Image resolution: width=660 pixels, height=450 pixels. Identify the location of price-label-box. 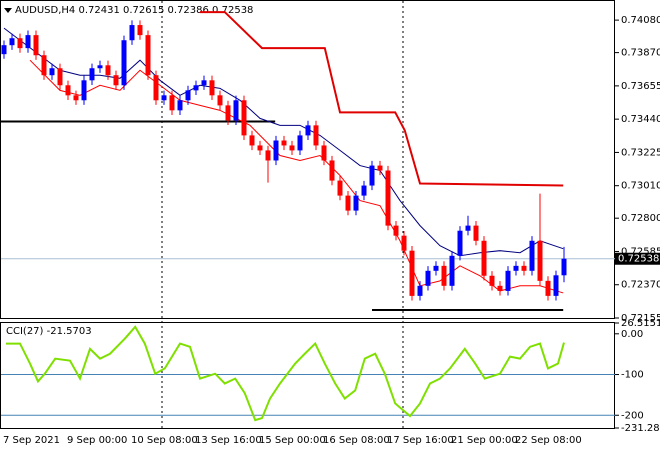
(637, 258).